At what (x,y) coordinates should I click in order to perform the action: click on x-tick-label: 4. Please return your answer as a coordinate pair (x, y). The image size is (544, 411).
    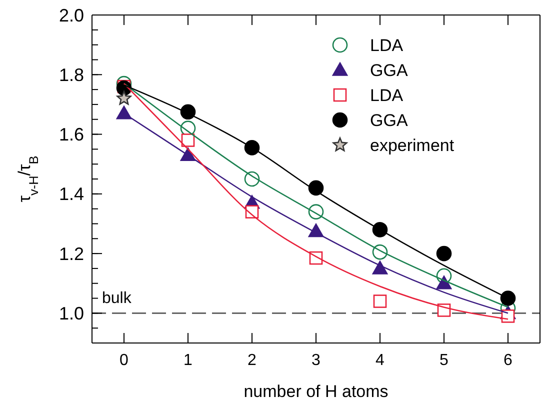
    Looking at the image, I should click on (380, 360).